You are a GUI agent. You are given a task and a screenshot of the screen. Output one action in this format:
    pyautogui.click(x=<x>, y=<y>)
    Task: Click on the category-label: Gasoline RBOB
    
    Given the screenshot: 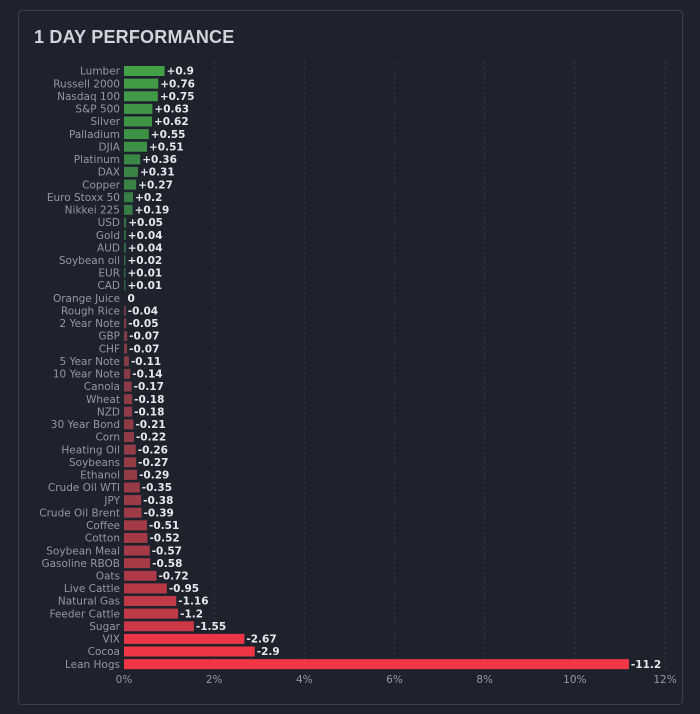 What is the action you would take?
    pyautogui.click(x=80, y=564)
    